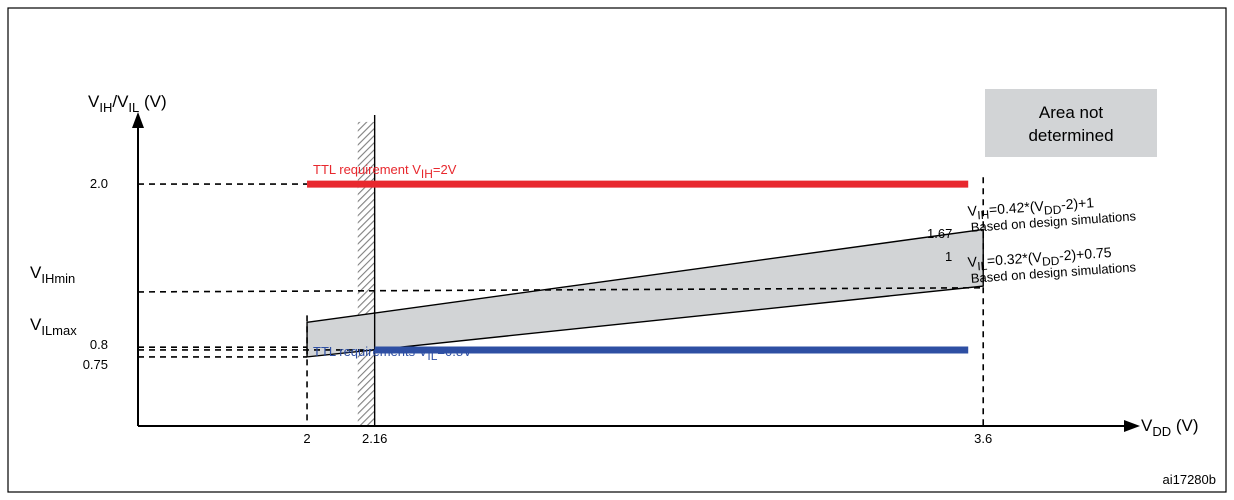  Describe the element at coordinates (427, 174) in the screenshot. I see `series-label-ttl-vih-sub: IH` at that location.